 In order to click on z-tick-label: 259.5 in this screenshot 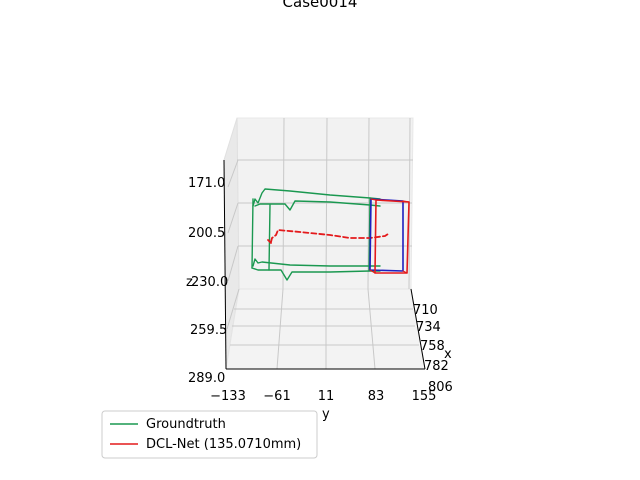, I will do `click(208, 330)`.